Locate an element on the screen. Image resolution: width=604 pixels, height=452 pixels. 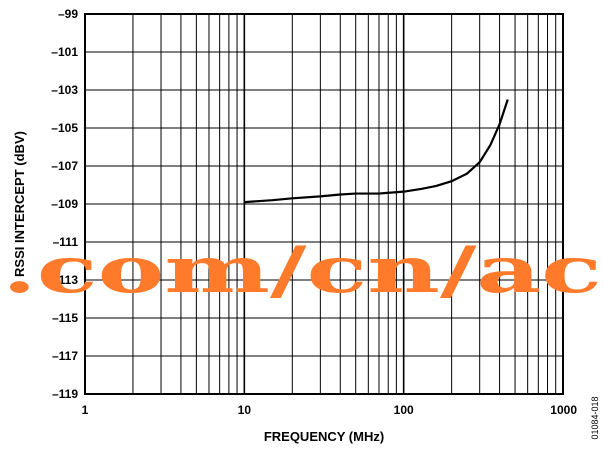
y-tick-label: –109 is located at coordinates (64, 204).